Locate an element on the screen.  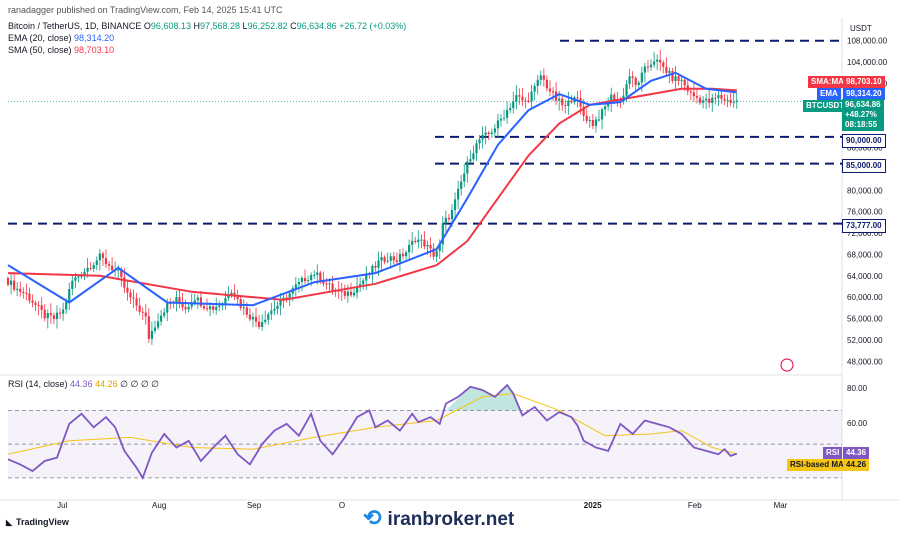
close-label: C is located at coordinates (293, 26).